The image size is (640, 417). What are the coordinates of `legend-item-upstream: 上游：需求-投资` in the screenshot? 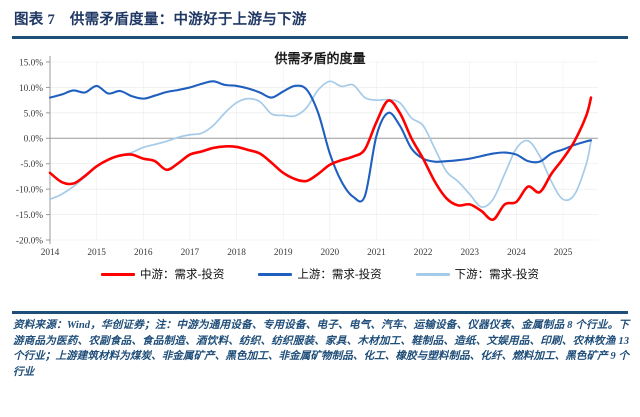 It's located at (320, 274).